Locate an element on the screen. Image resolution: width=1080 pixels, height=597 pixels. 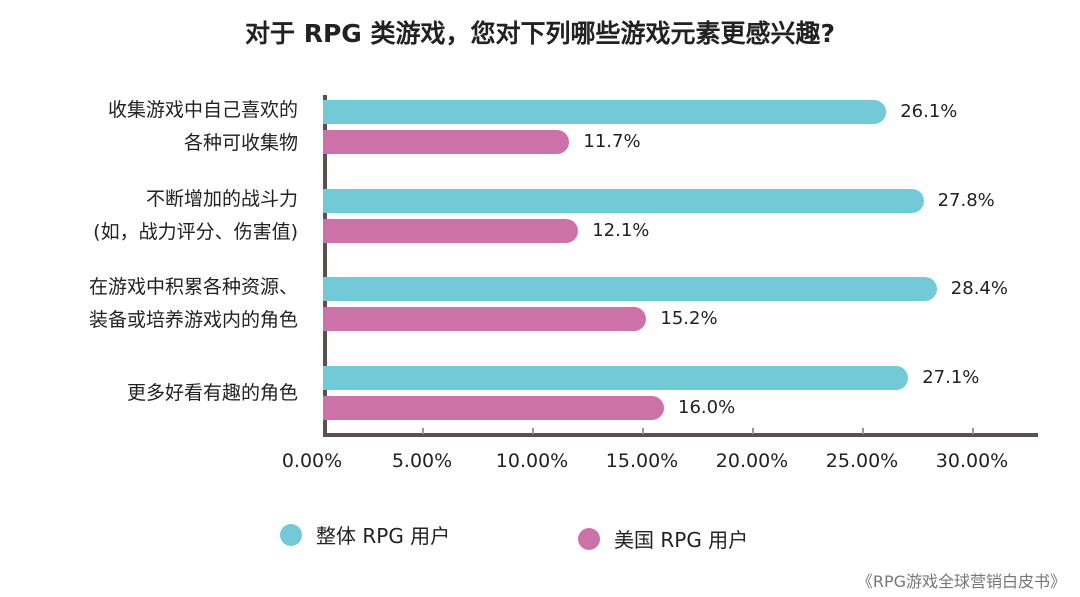
legend-item: 美国 RPG 用户 is located at coordinates (663, 538).